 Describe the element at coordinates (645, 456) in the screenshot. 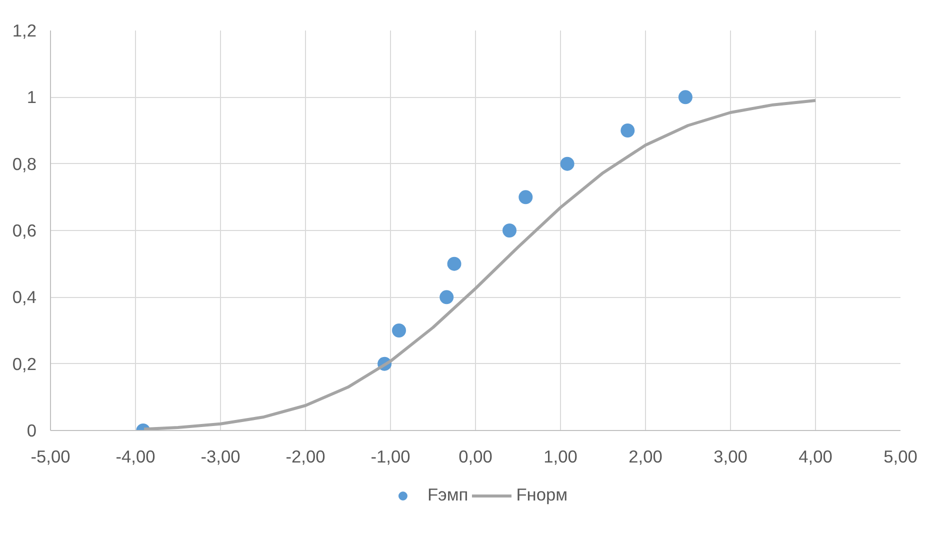

I see `x-tick-label: 2,00` at that location.